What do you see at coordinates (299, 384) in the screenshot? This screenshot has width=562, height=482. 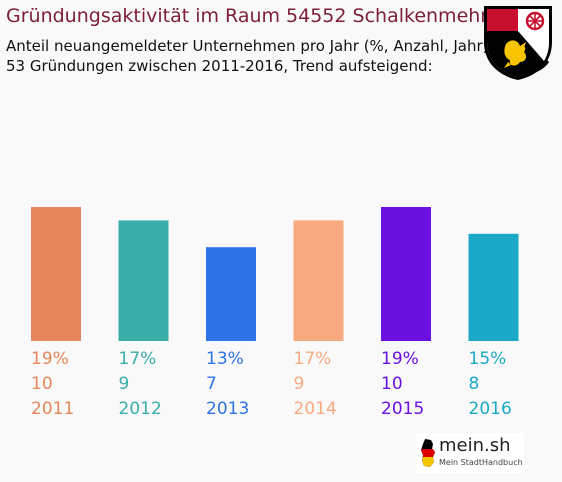 I see `count-label-2014: 9` at bounding box center [299, 384].